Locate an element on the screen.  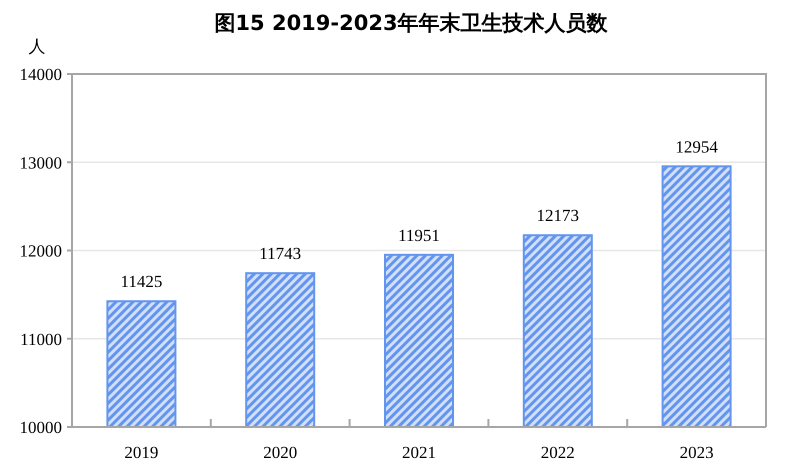
x-tick-label: 2021 is located at coordinates (419, 452).